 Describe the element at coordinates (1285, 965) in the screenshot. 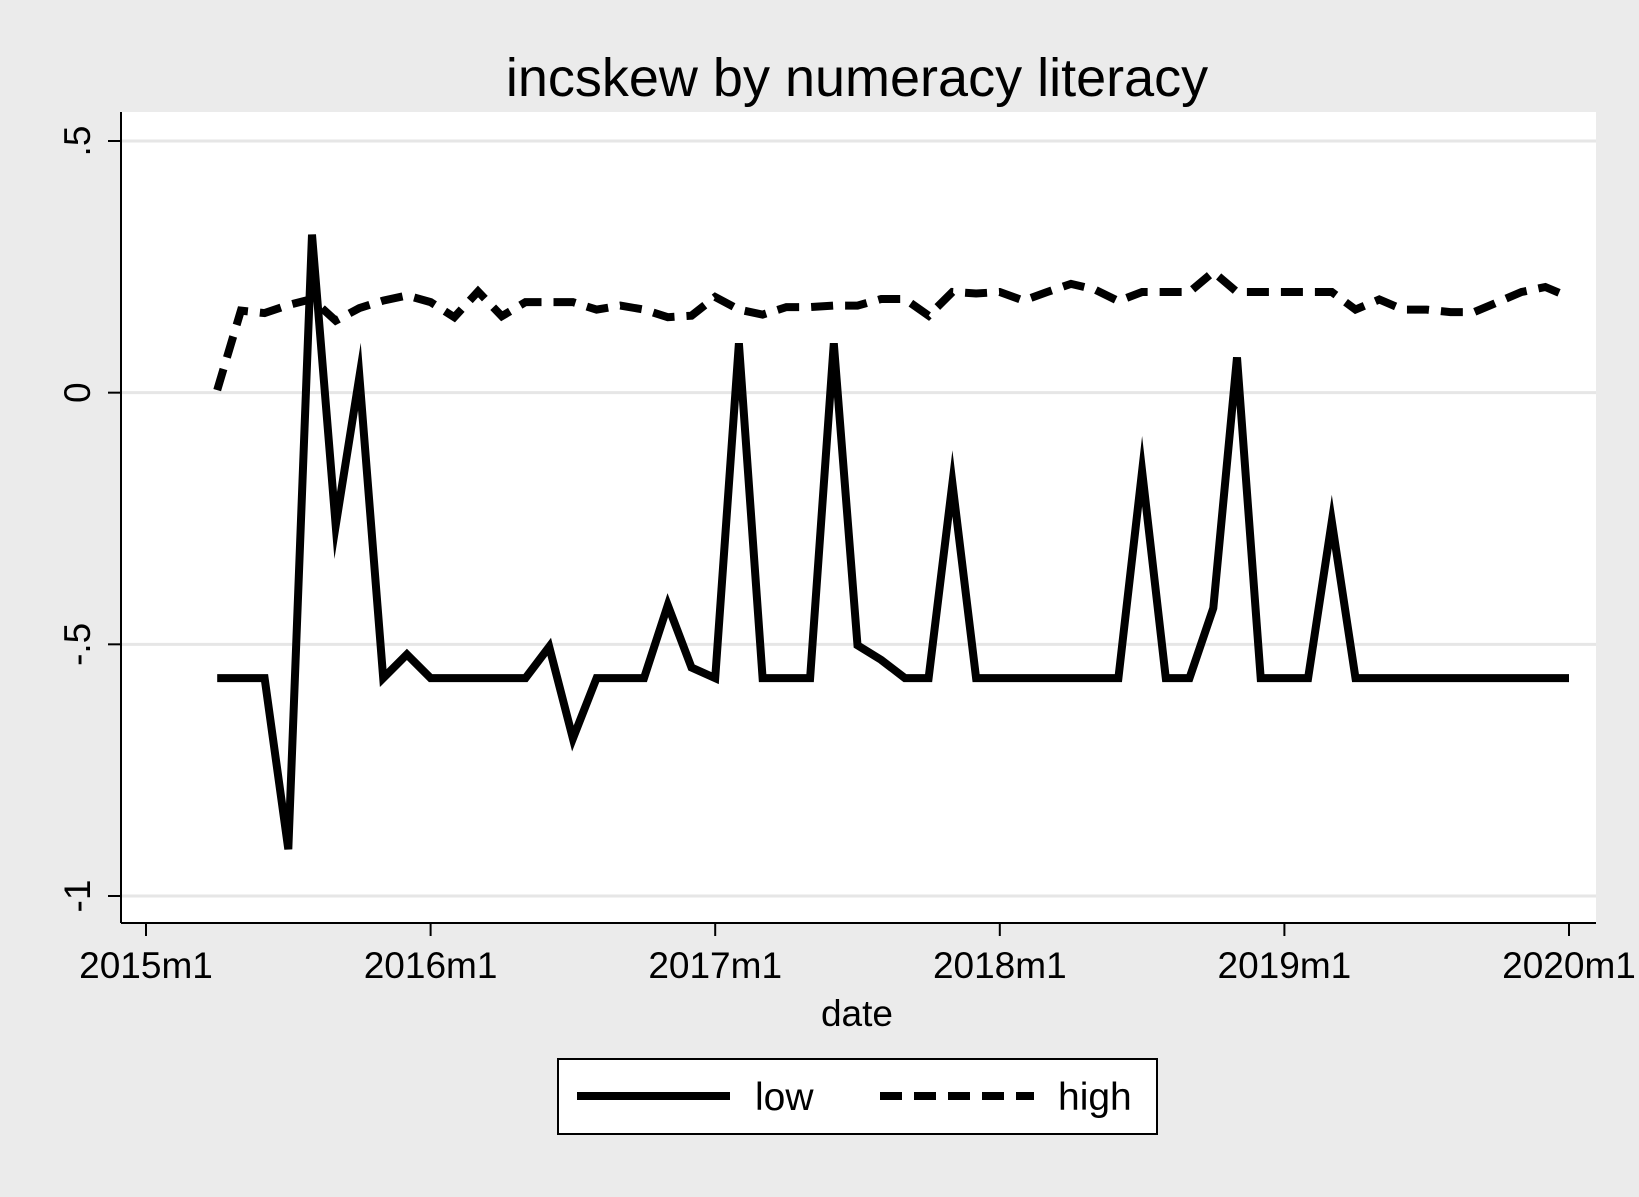

I see `x-tick-label: 2019m1` at that location.